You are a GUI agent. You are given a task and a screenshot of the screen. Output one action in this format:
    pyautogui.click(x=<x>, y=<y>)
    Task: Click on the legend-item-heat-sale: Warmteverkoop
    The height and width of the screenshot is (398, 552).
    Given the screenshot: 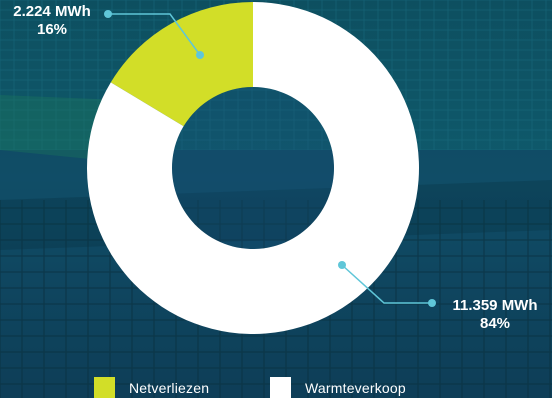 What is the action you would take?
    pyautogui.click(x=338, y=387)
    